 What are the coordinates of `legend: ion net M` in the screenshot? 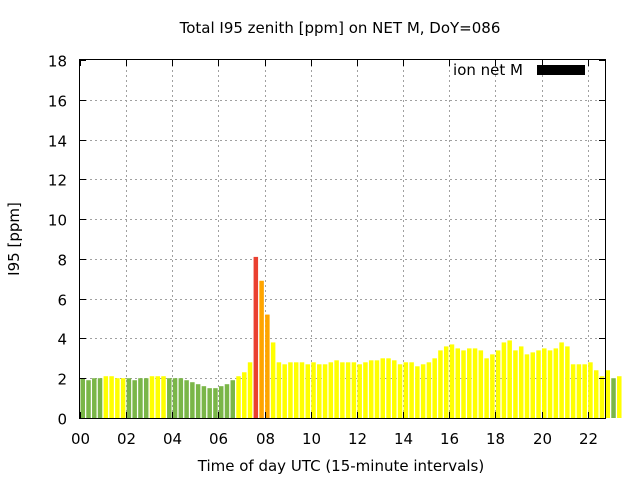 It's located at (519, 70).